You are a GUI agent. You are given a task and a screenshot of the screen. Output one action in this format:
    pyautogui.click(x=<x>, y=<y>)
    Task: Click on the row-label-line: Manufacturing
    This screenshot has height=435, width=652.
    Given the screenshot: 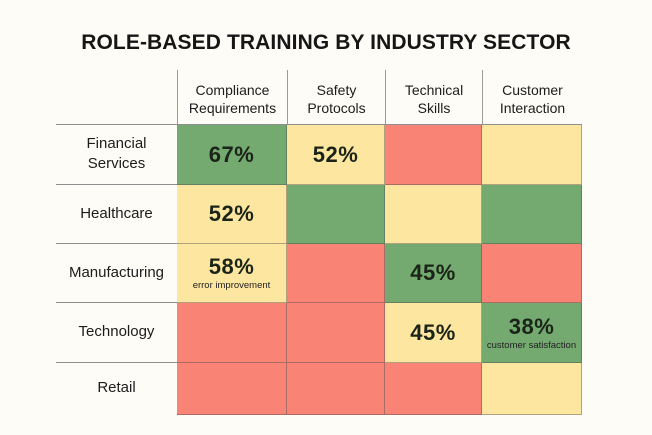 What is the action you would take?
    pyautogui.click(x=116, y=272)
    